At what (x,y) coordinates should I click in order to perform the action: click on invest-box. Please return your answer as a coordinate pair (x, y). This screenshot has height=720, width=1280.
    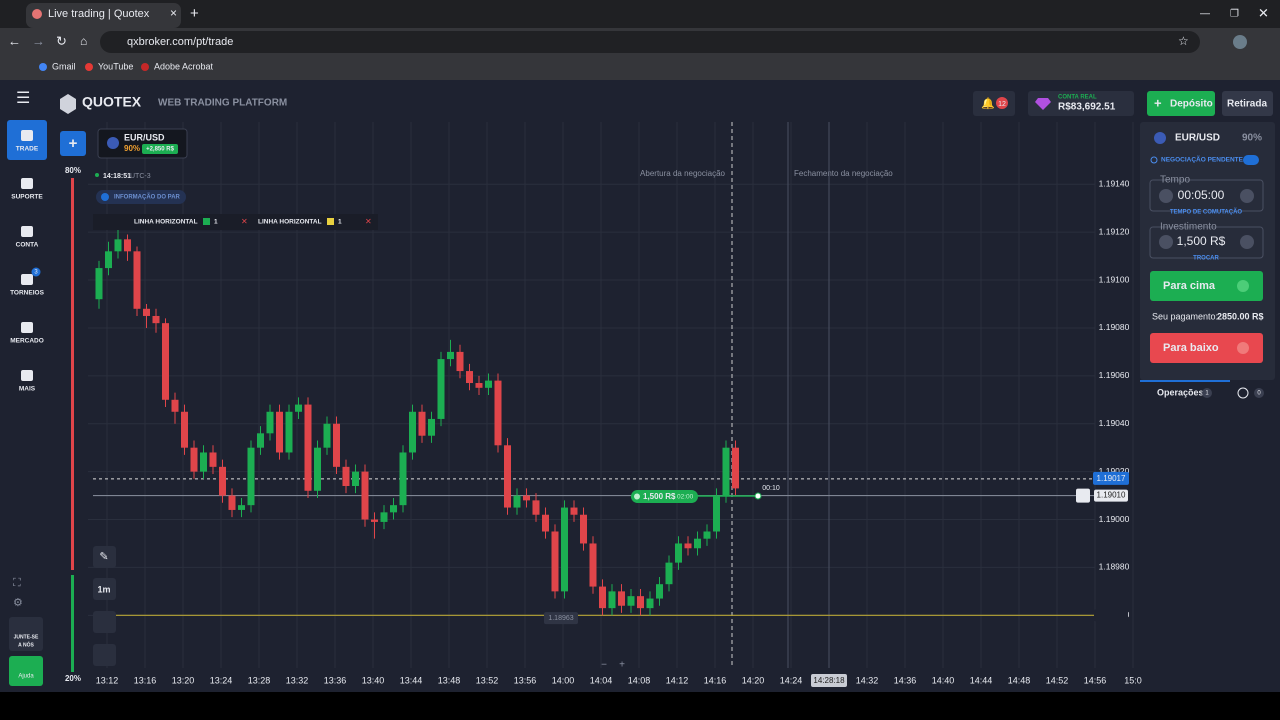
    Looking at the image, I should click on (1206, 242).